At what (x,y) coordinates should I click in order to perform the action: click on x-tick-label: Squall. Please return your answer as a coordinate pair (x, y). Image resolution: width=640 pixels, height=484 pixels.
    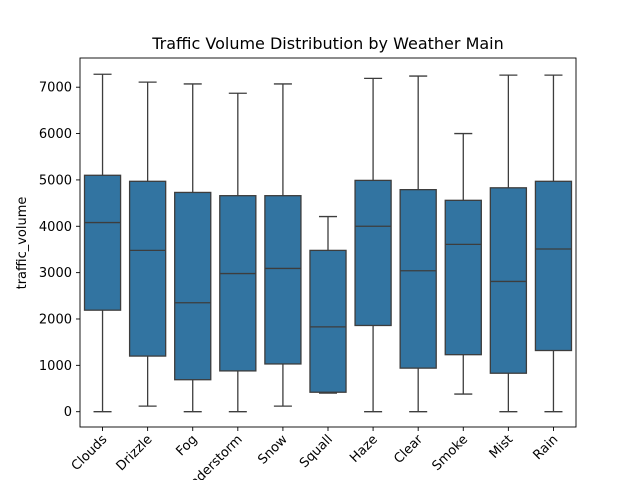
    Looking at the image, I should click on (316, 451).